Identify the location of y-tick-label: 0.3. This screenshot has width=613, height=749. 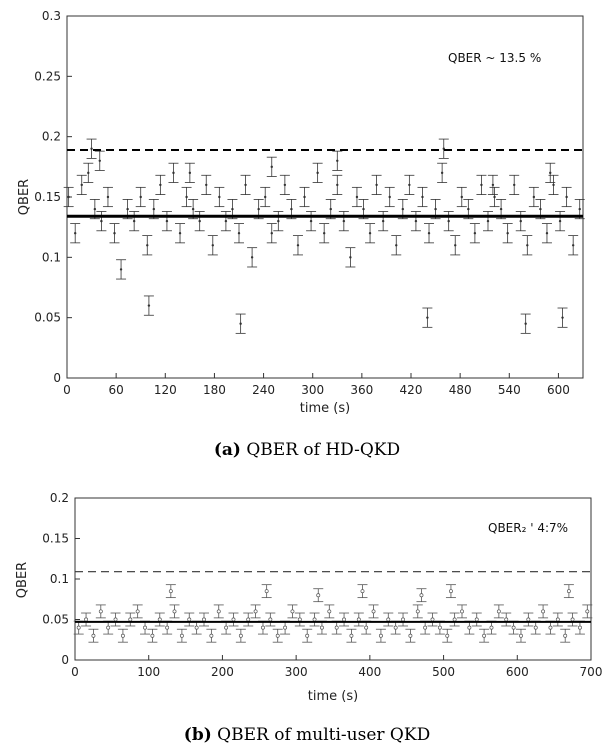
(51, 16).